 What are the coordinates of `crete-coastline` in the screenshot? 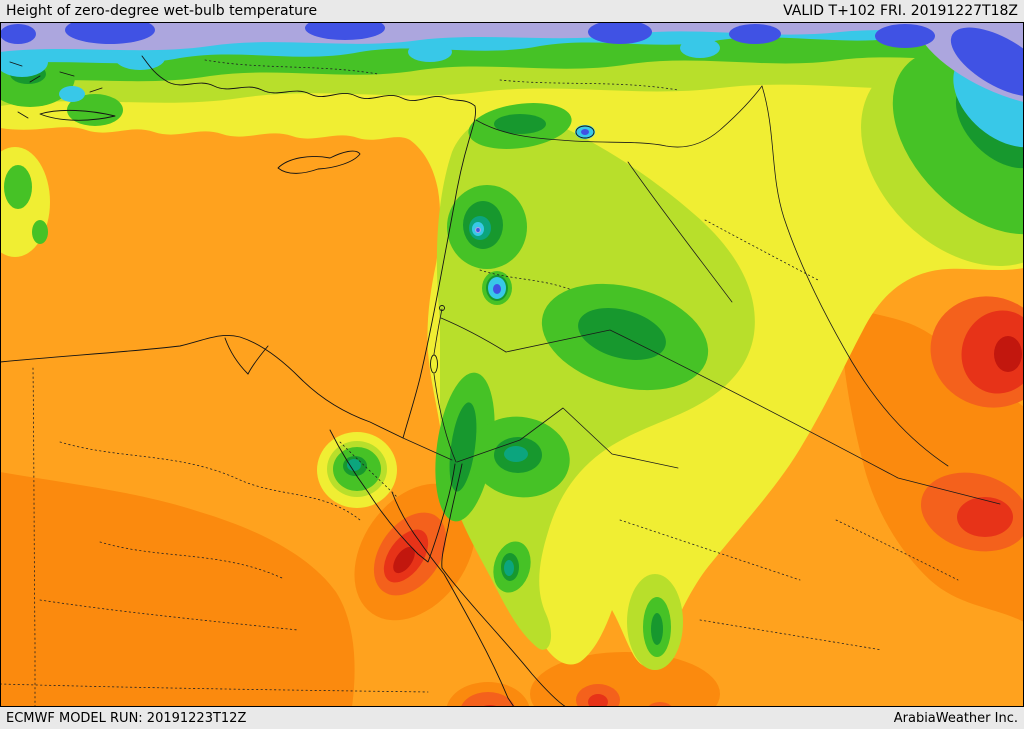 It's located at (77, 115).